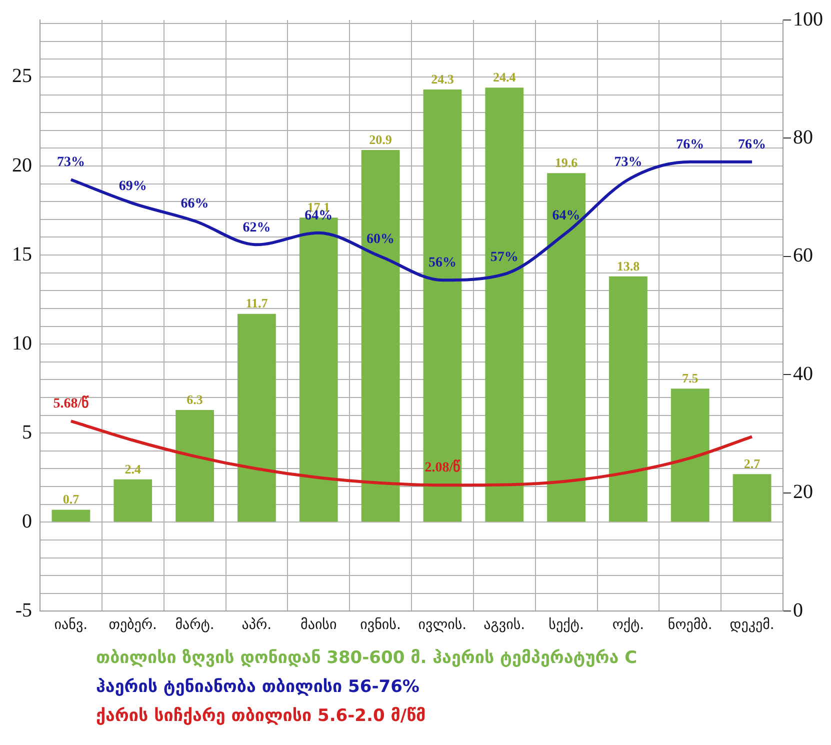 The image size is (831, 745). What do you see at coordinates (628, 266) in the screenshot?
I see `data-label: 13.8` at bounding box center [628, 266].